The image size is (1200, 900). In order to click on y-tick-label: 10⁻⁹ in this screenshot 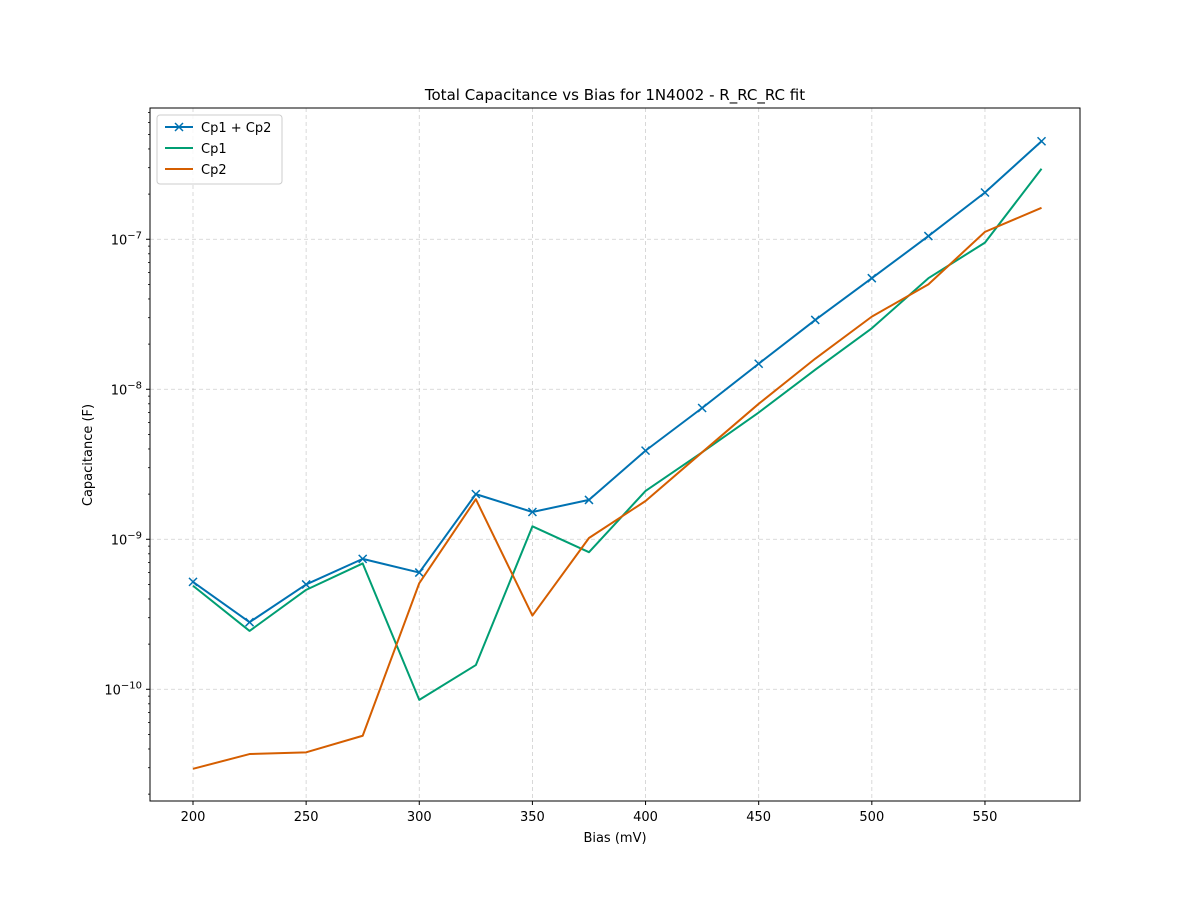, I will do `click(126, 539)`.